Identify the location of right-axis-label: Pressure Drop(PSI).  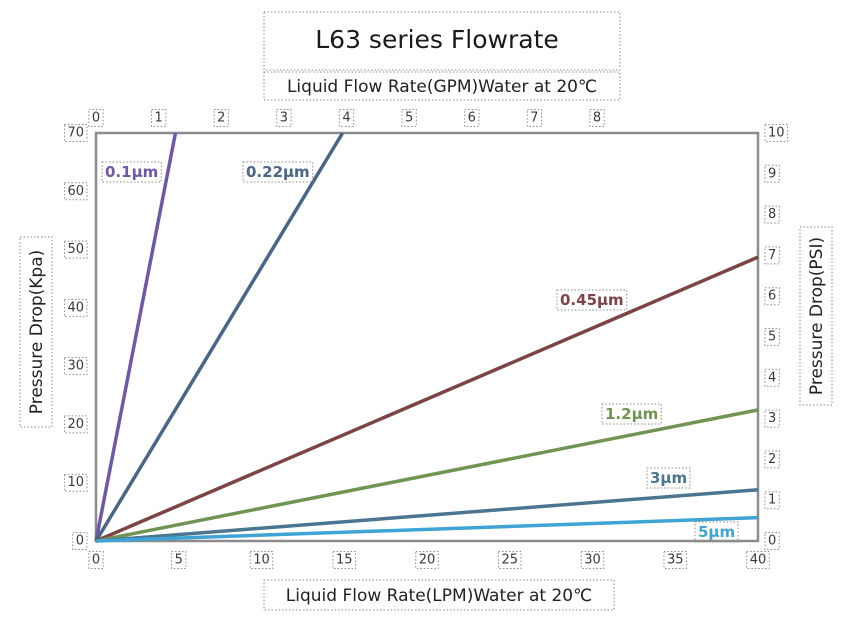
(817, 316).